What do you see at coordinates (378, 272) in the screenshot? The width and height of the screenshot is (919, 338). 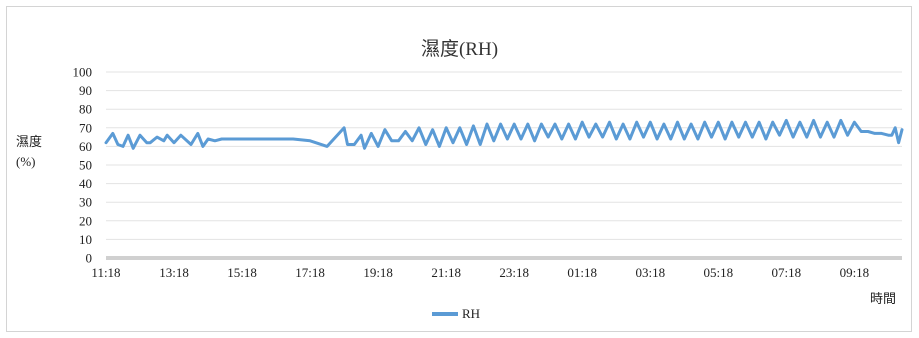 I see `x-tick-label: 19:18` at bounding box center [378, 272].